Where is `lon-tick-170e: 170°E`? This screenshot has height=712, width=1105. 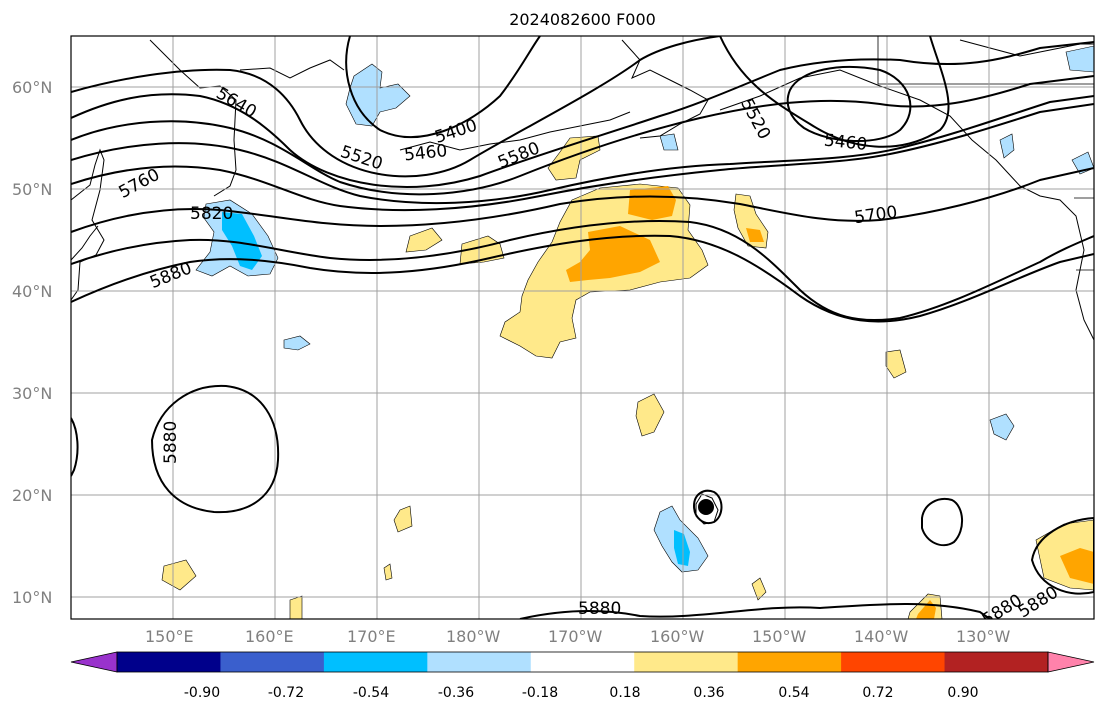 lon-tick-170e: 170°E is located at coordinates (371, 636).